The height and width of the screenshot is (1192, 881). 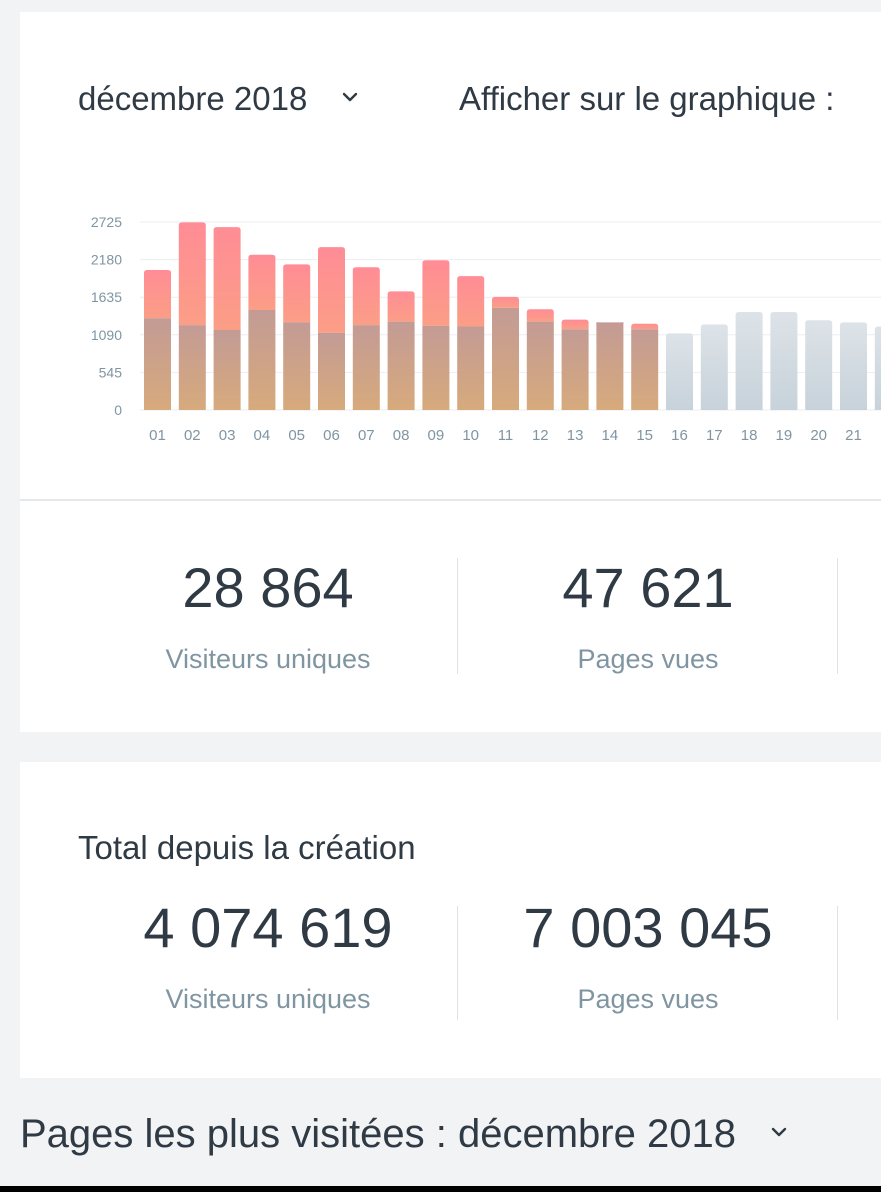 I want to click on month-selector-label: décembre 2018, so click(x=193, y=98).